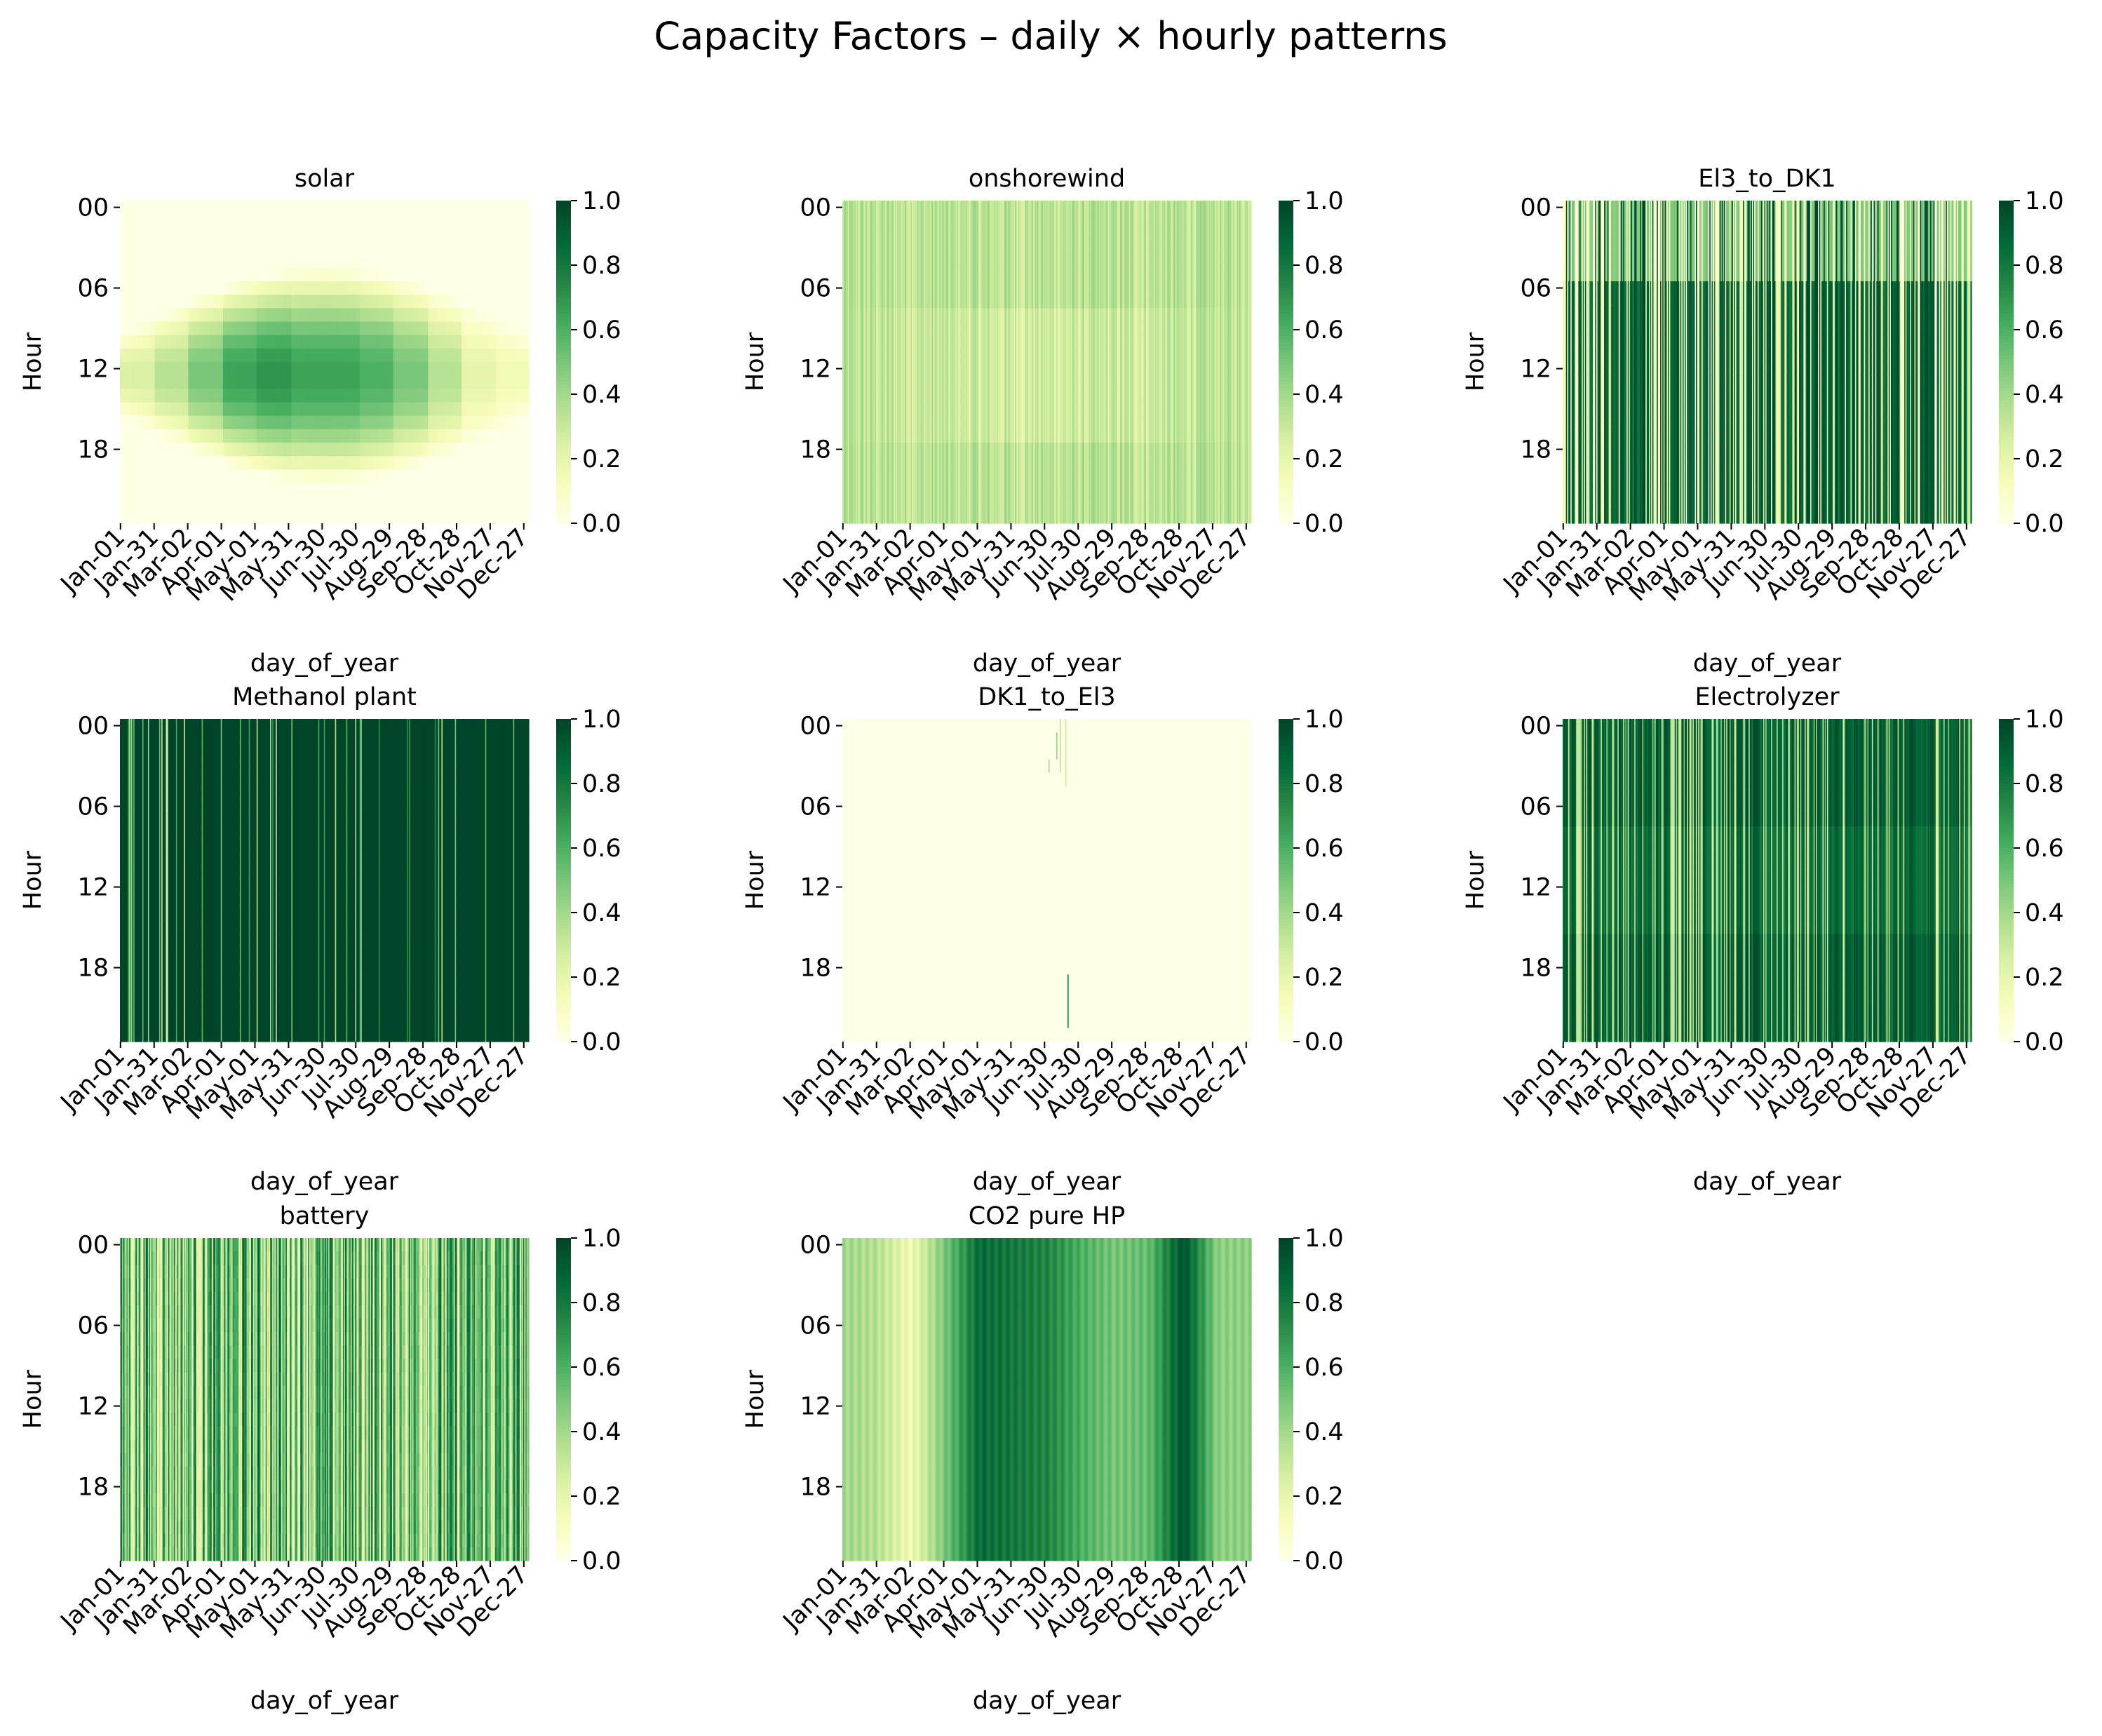  What do you see at coordinates (325, 362) in the screenshot?
I see `heatmap` at bounding box center [325, 362].